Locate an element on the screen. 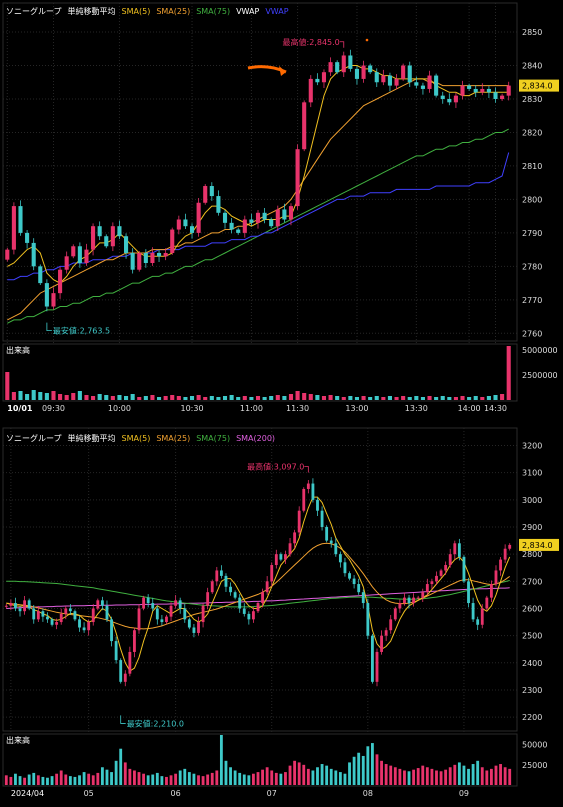 The image size is (563, 807). time-tick-label: 14:30 is located at coordinates (495, 408).